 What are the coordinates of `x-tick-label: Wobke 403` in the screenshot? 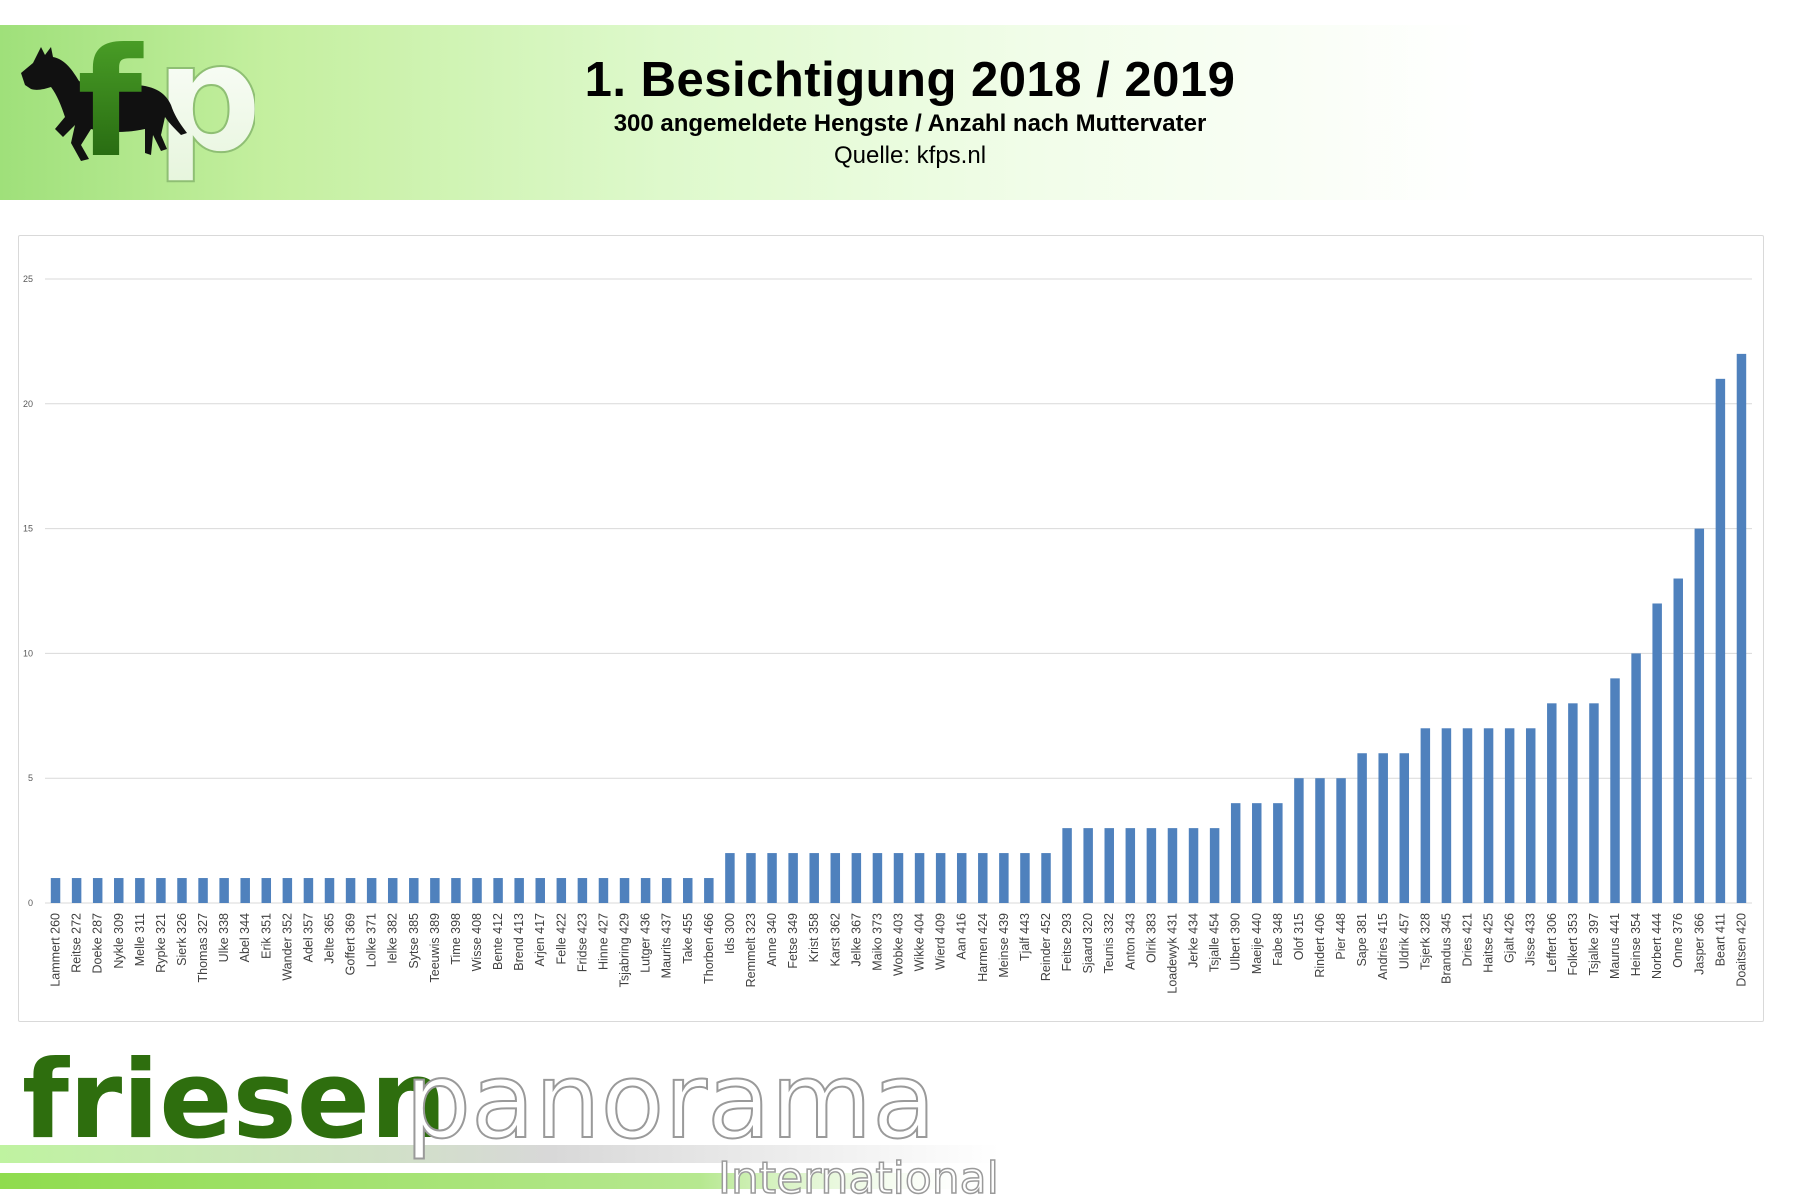 It's located at (899, 944).